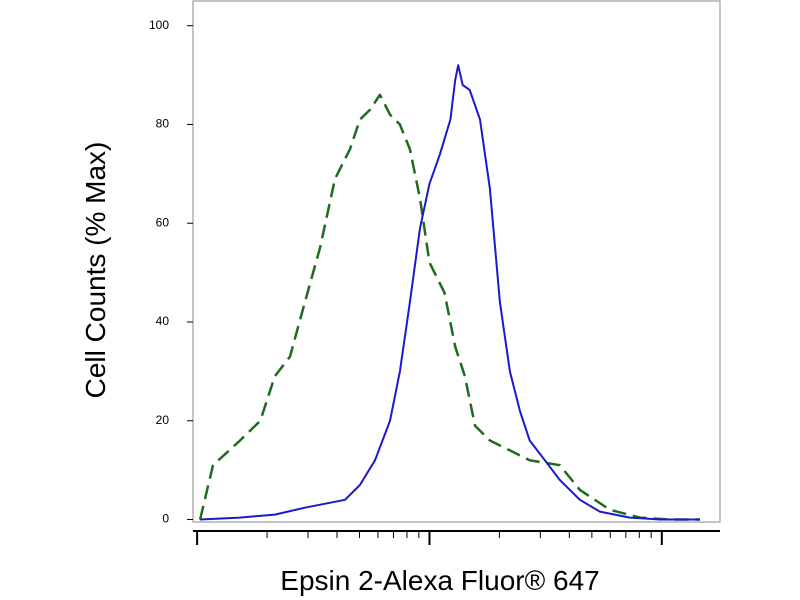  Describe the element at coordinates (95, 270) in the screenshot. I see `y-axis-title: Cell Counts (% Max)` at that location.